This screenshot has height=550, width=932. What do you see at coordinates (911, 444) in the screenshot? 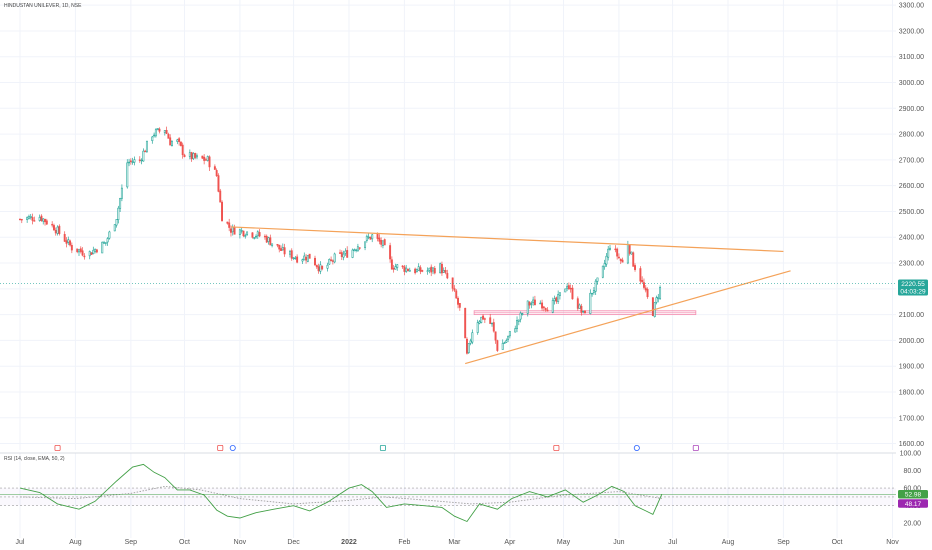
I see `price-tick-label: 1600.00` at bounding box center [911, 444].